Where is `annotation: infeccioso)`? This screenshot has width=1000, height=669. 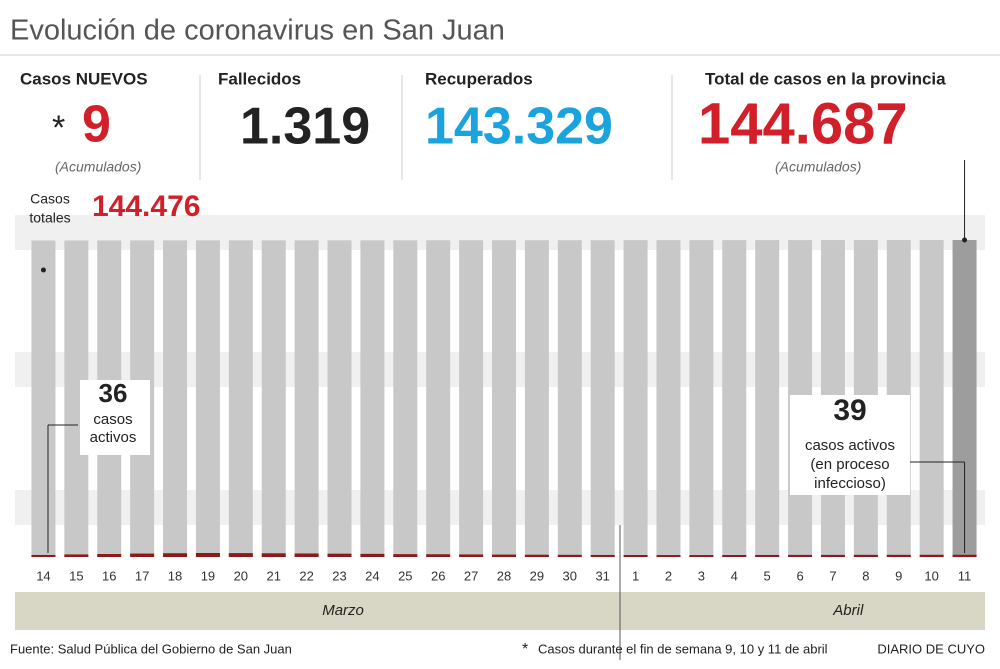 annotation: infeccioso) is located at coordinates (850, 483).